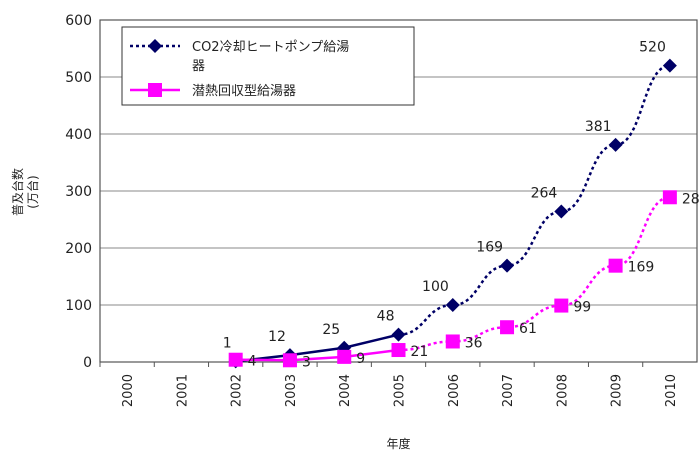 The width and height of the screenshot is (699, 453). Describe the element at coordinates (227, 343) in the screenshot. I see `series-0-data-label: 1` at that location.